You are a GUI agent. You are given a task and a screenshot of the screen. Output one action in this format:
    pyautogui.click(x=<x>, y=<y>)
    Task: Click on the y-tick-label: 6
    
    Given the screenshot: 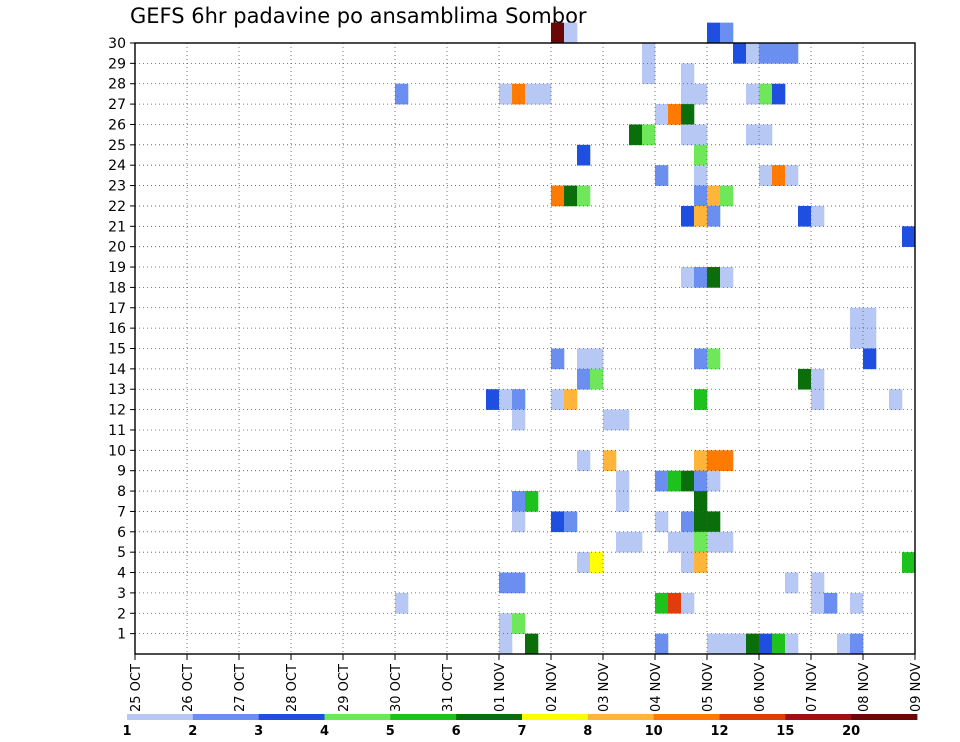 What is the action you would take?
    pyautogui.click(x=121, y=533)
    